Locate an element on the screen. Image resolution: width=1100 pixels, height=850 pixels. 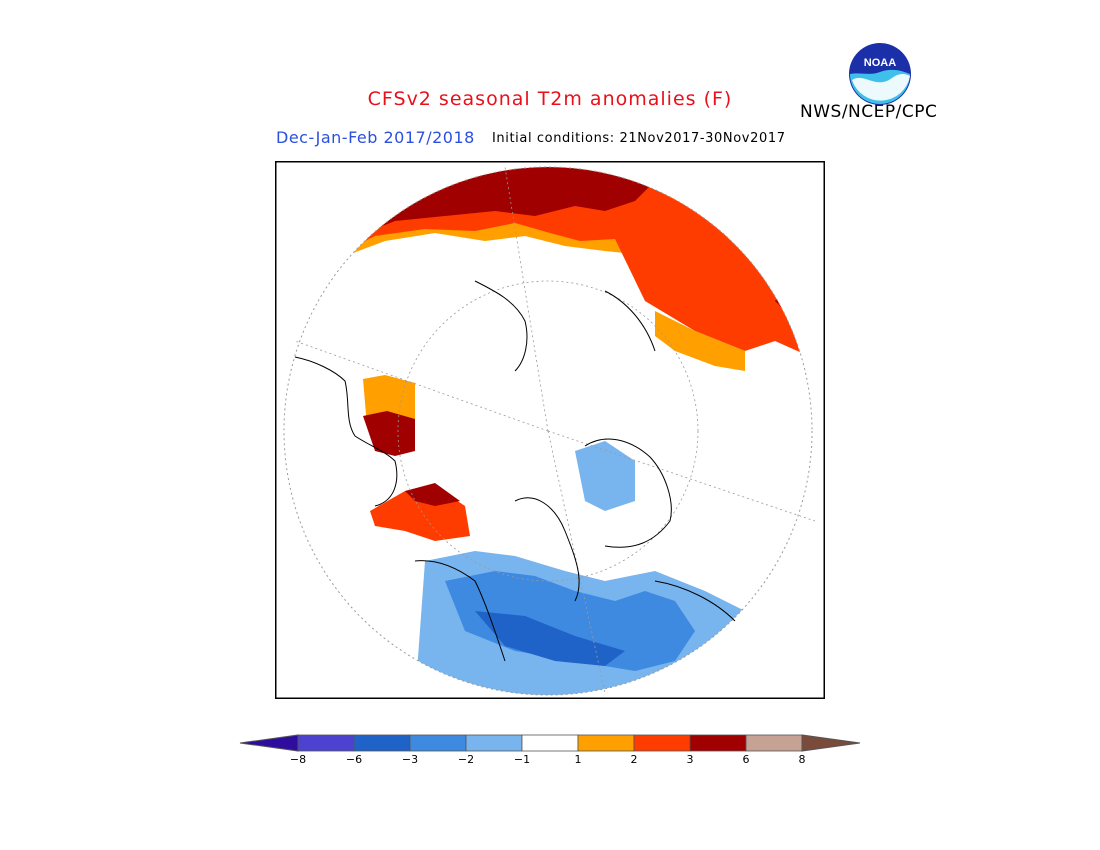
legend-tick-label: 1 is located at coordinates (578, 759).